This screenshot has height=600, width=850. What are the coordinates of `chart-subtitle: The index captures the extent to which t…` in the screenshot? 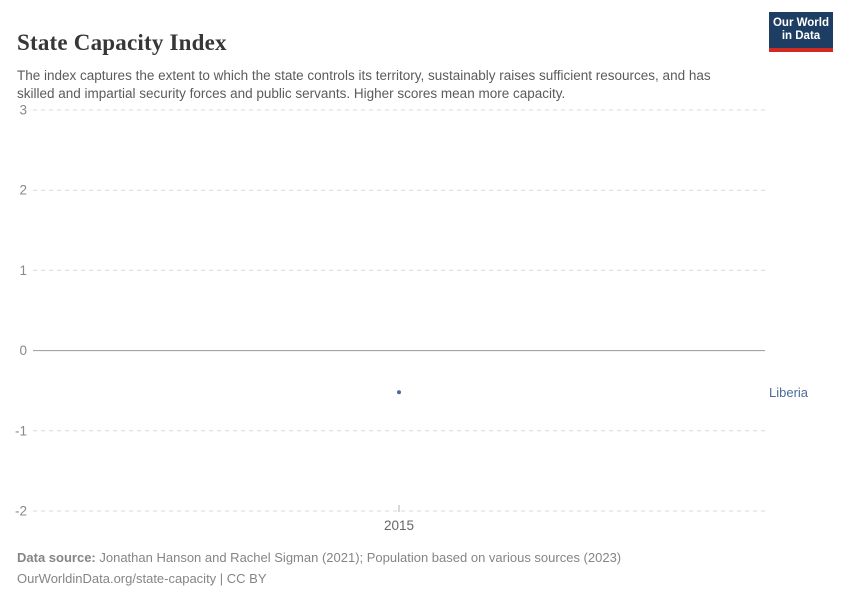 It's located at (364, 84).